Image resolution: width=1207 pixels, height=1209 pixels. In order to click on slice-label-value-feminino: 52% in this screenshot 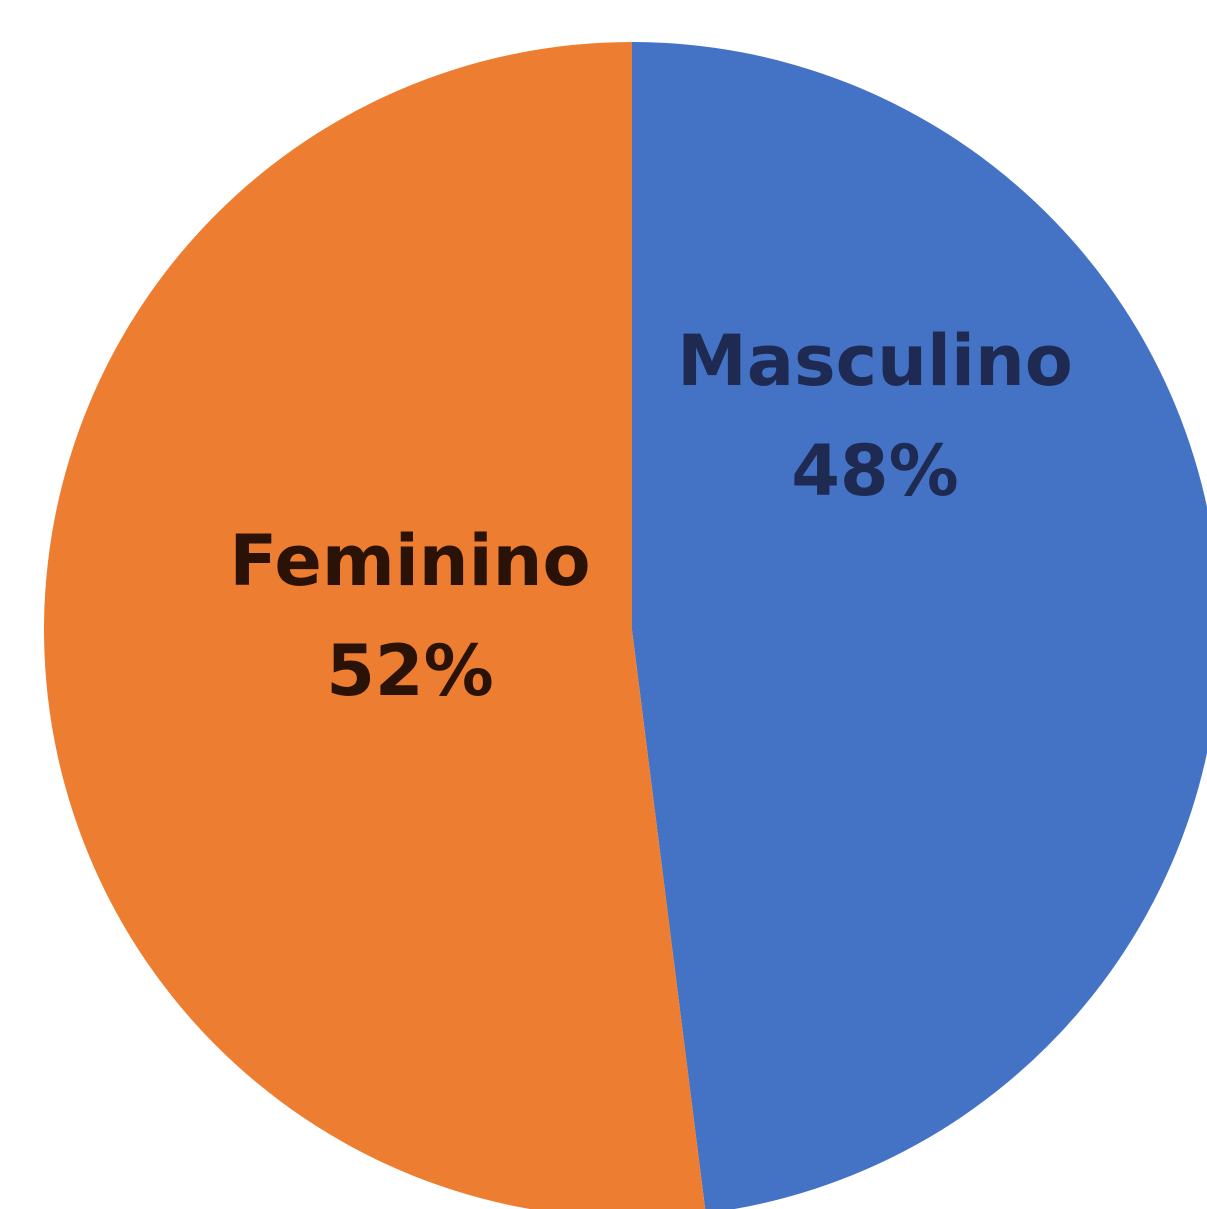, I will do `click(410, 671)`.